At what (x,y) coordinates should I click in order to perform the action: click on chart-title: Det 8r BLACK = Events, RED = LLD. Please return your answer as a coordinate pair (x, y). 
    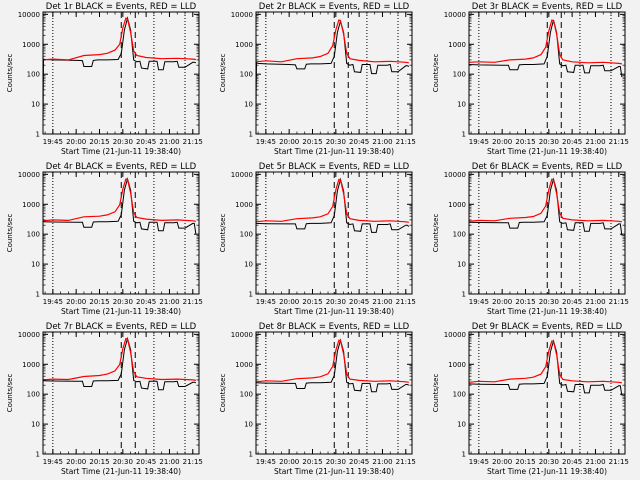
    Looking at the image, I should click on (334, 327).